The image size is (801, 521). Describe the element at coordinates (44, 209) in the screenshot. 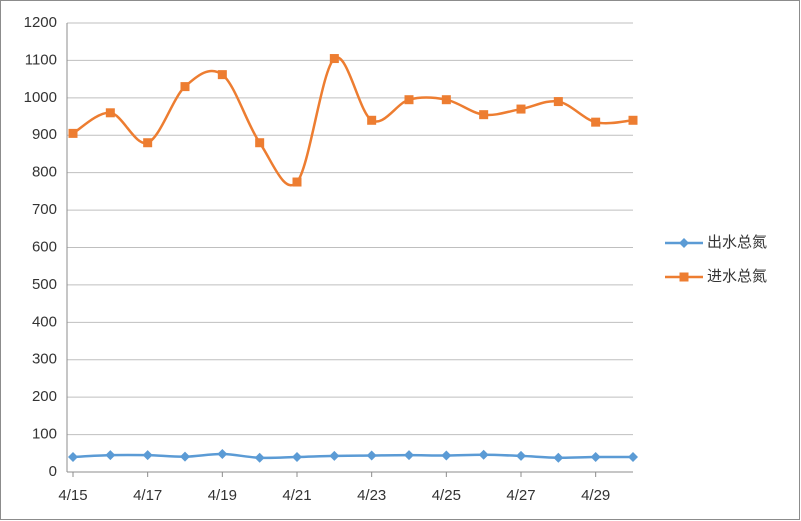

I see `y-tick-label: 700` at that location.